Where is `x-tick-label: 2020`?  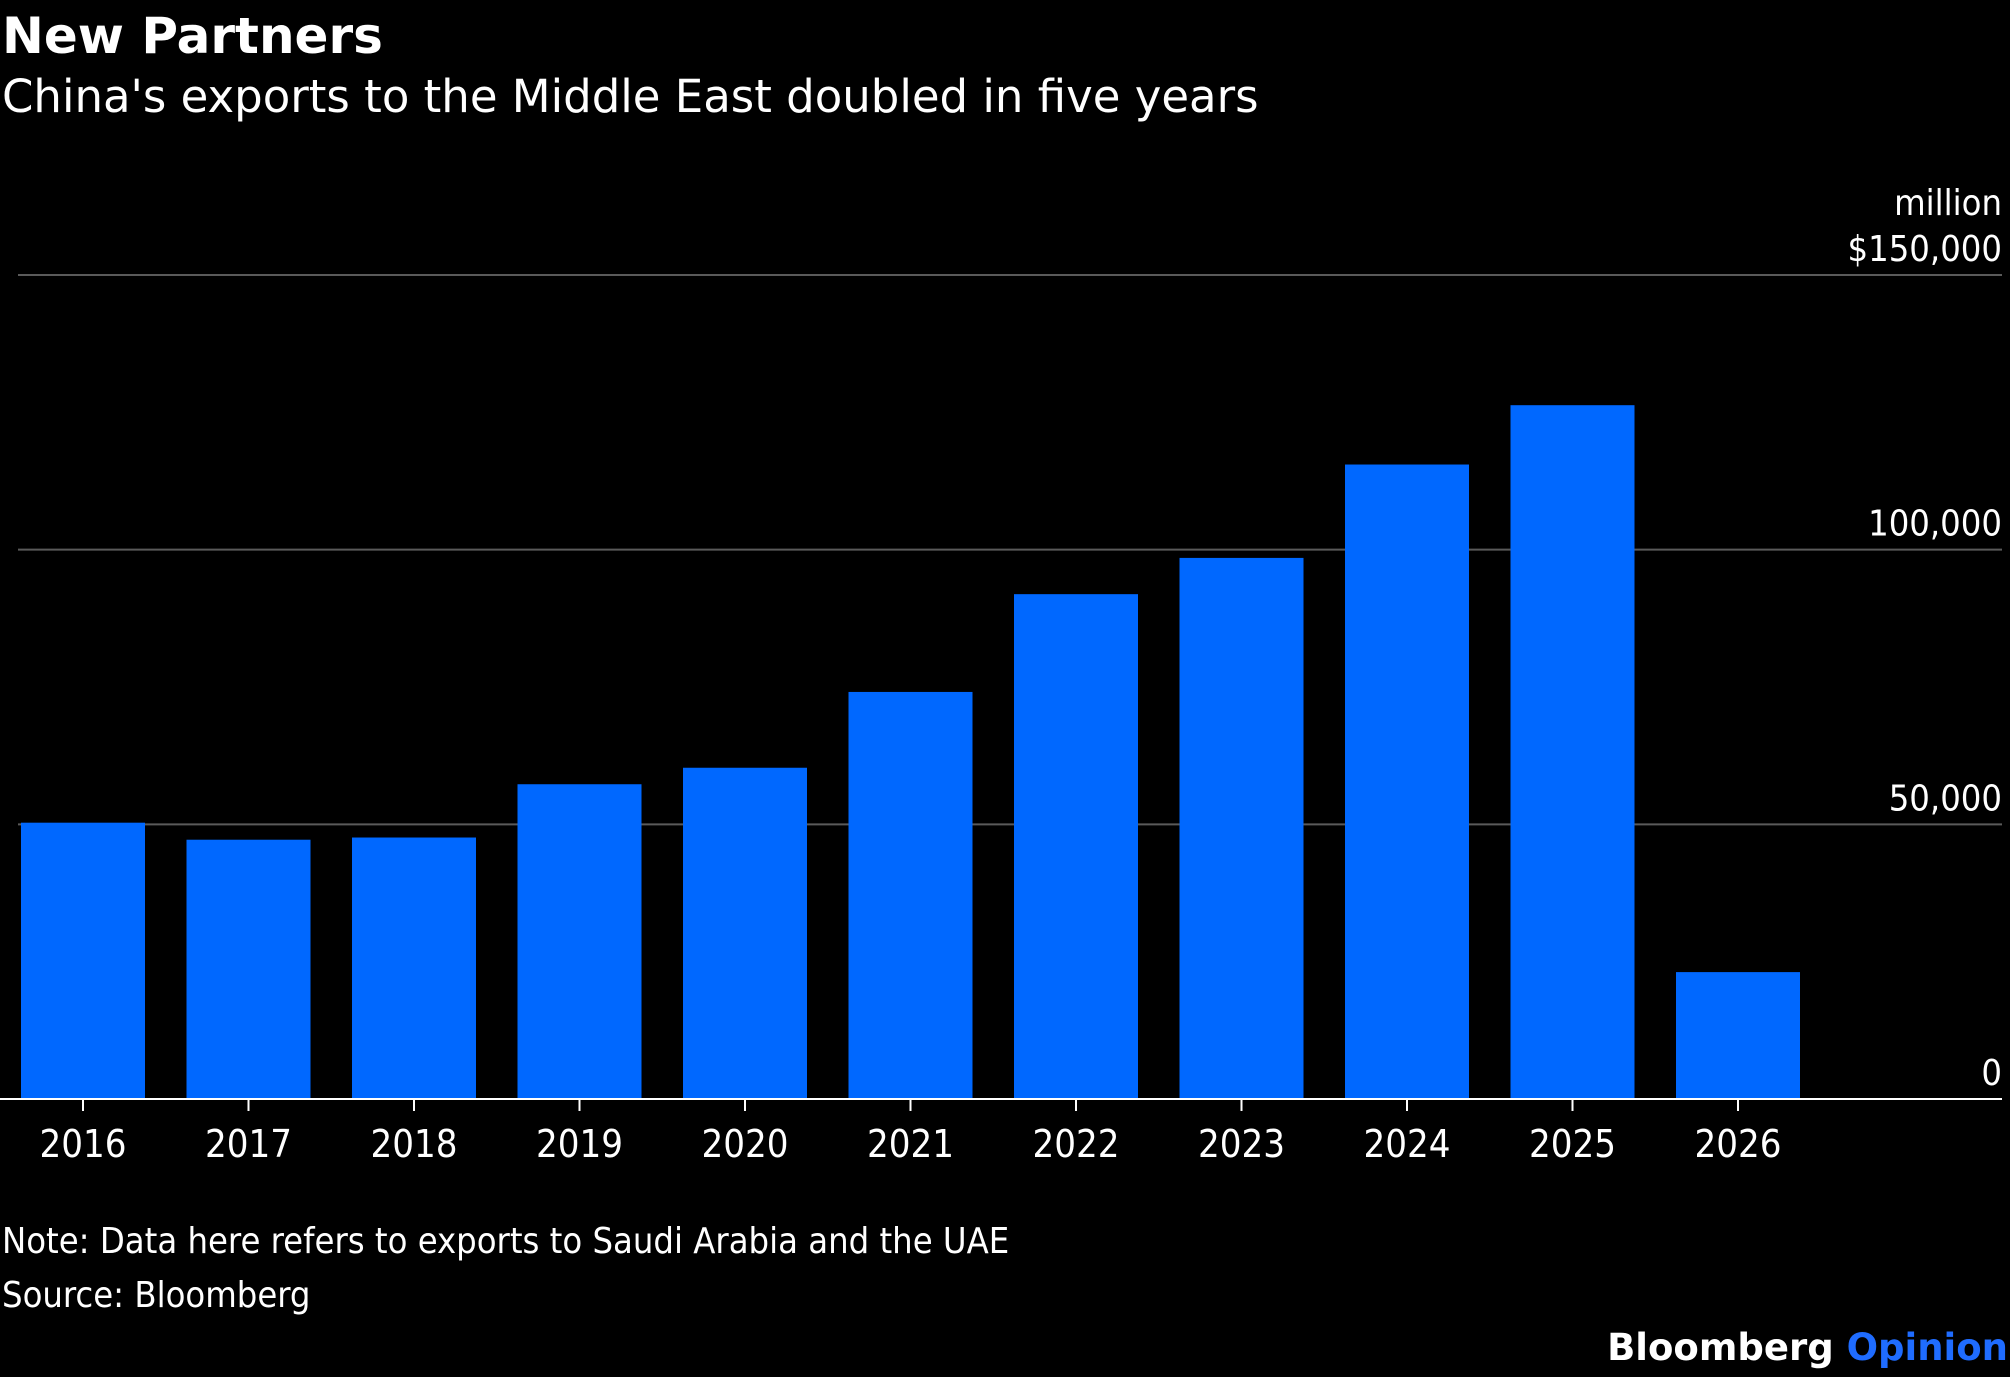
x-tick-label: 2020 is located at coordinates (745, 1144).